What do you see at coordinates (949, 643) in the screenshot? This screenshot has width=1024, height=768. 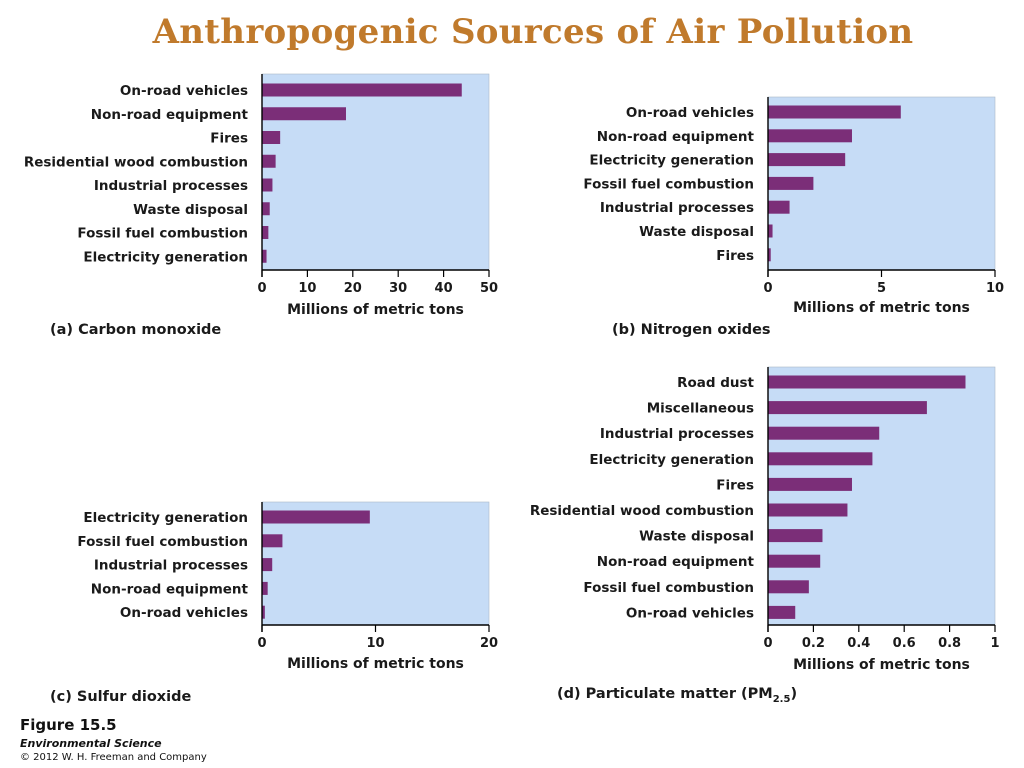 I see `x-tick-label-0-8: 0.8` at bounding box center [949, 643].